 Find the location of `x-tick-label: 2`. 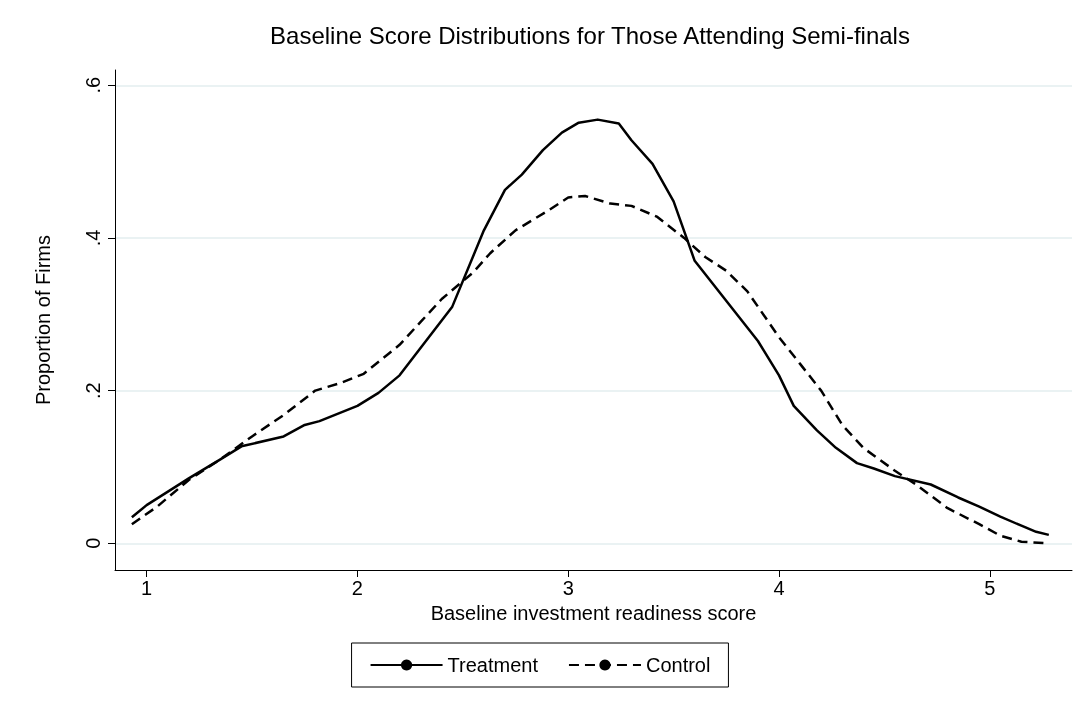

x-tick-label: 2 is located at coordinates (357, 588).